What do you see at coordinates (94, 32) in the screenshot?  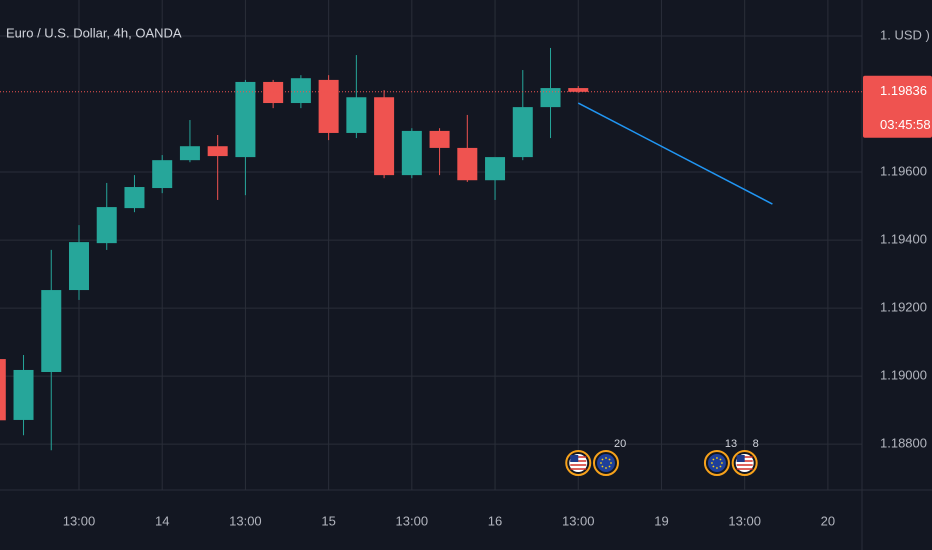 I see `chart-title: Euro / U.S. Dollar, 4h, OANDA` at bounding box center [94, 32].